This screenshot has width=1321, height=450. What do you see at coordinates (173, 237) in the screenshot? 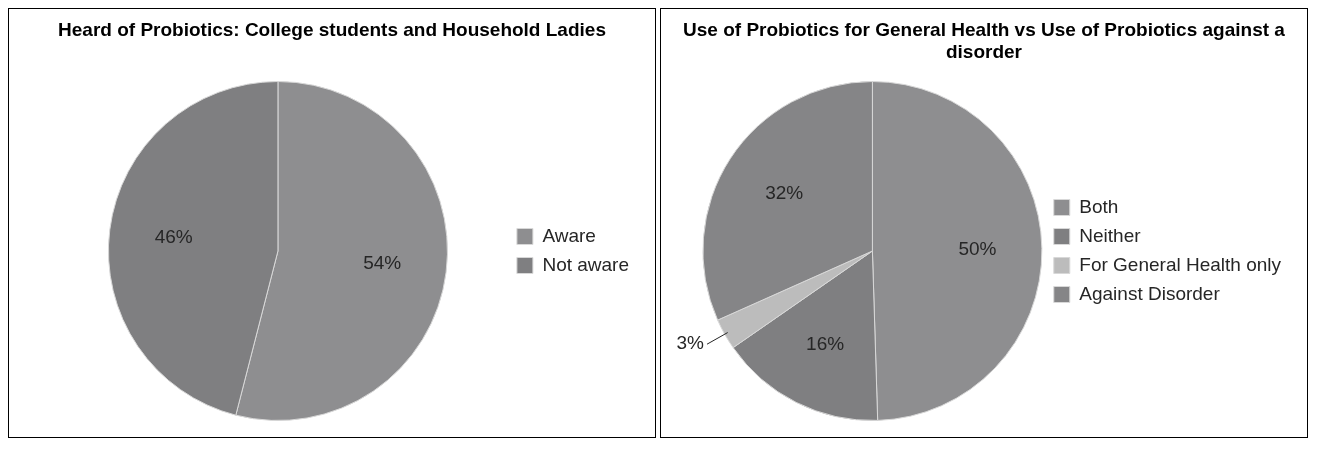
I see `data-label: 46%` at bounding box center [173, 237].